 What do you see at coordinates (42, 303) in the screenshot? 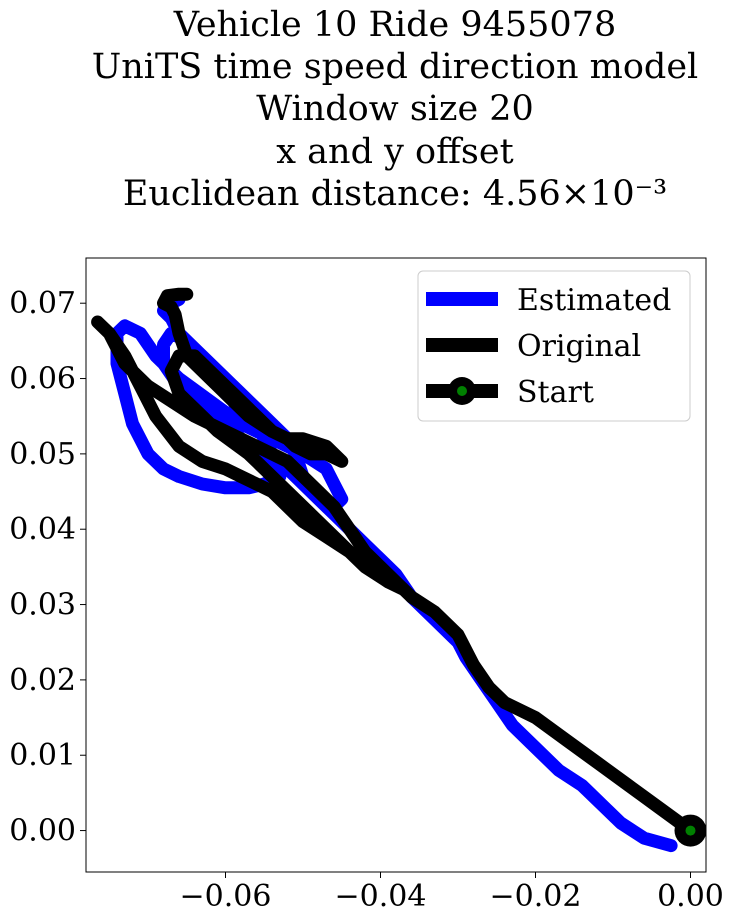
I see `y-tick-label: 0.07` at bounding box center [42, 303].